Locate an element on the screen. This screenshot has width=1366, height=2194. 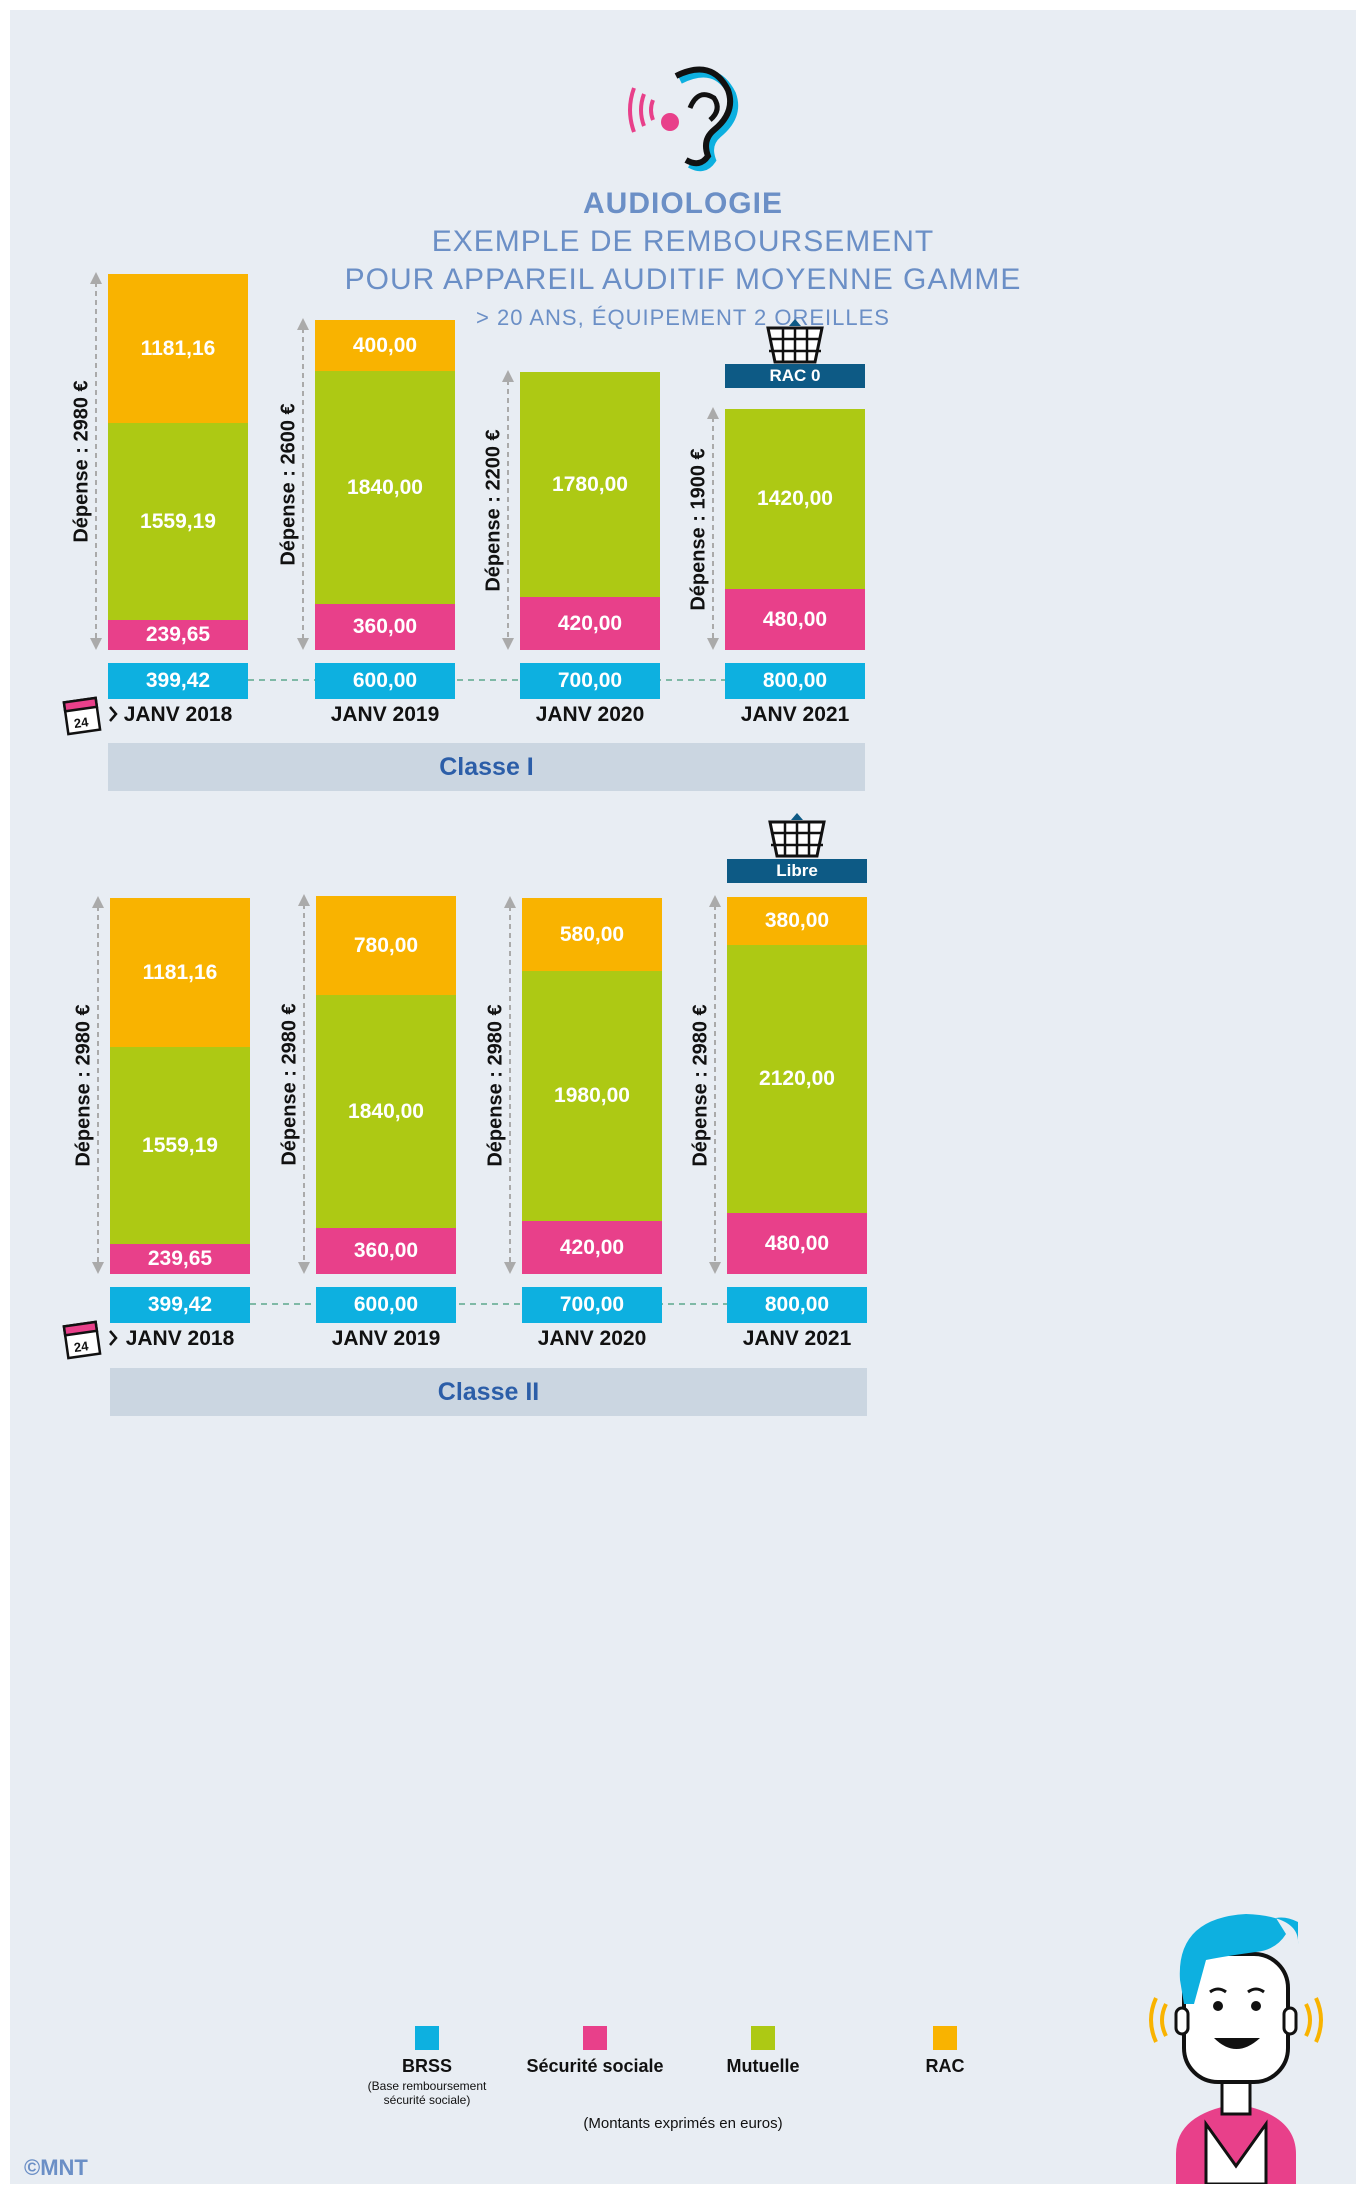
class-label-bar: Classe I is located at coordinates (486, 767).